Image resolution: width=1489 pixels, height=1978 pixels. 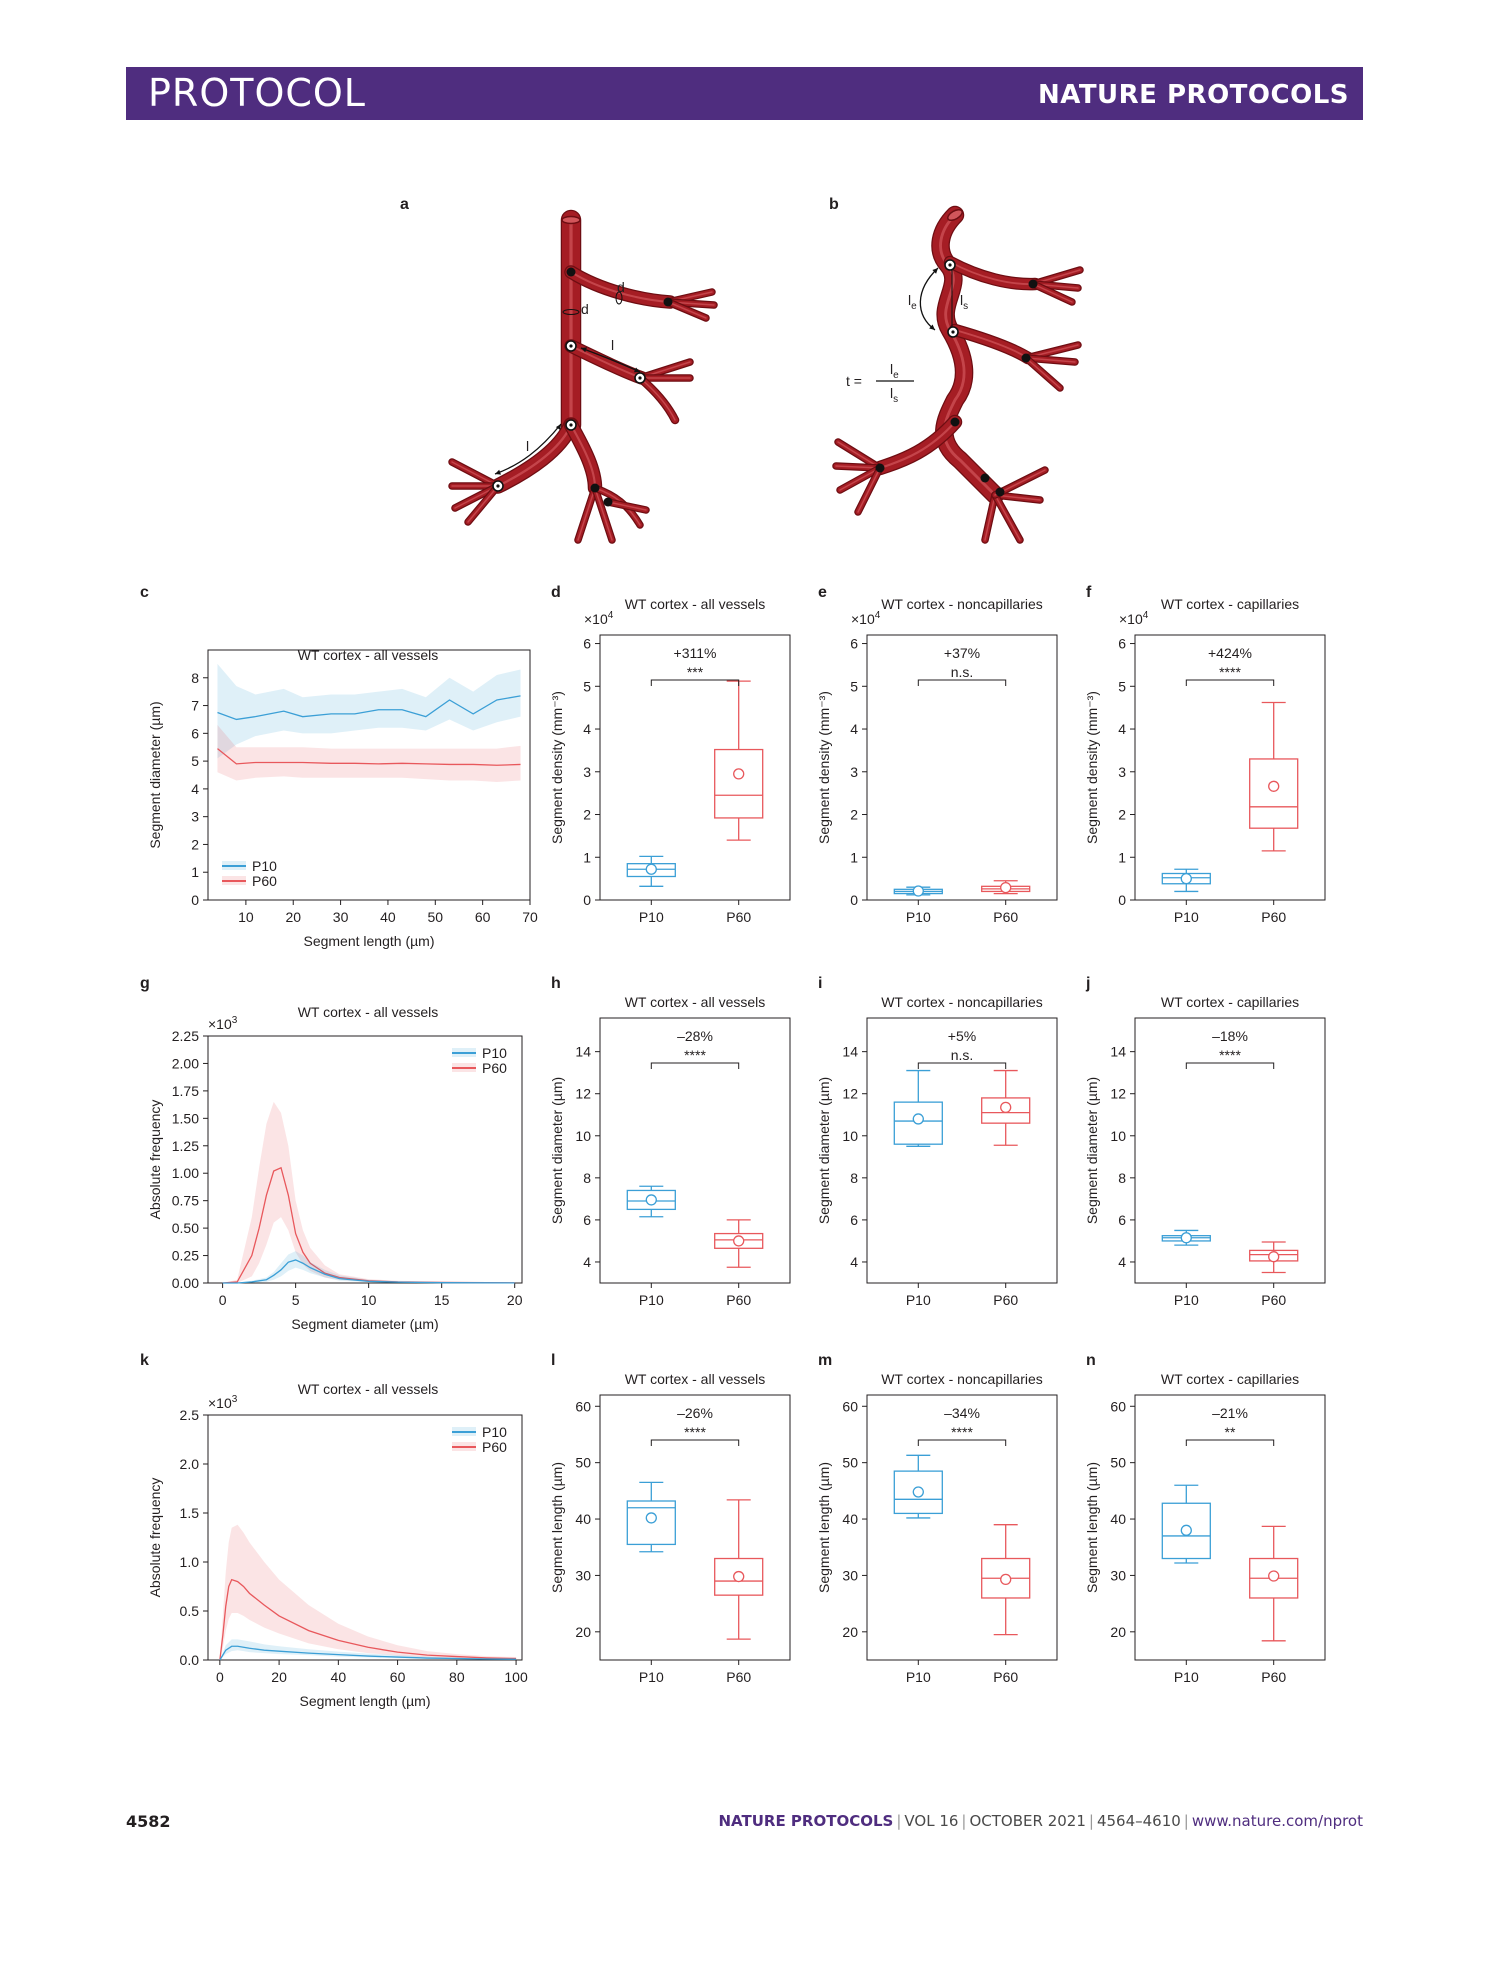 What do you see at coordinates (1122, 815) in the screenshot?
I see `y-tick-label: 2` at bounding box center [1122, 815].